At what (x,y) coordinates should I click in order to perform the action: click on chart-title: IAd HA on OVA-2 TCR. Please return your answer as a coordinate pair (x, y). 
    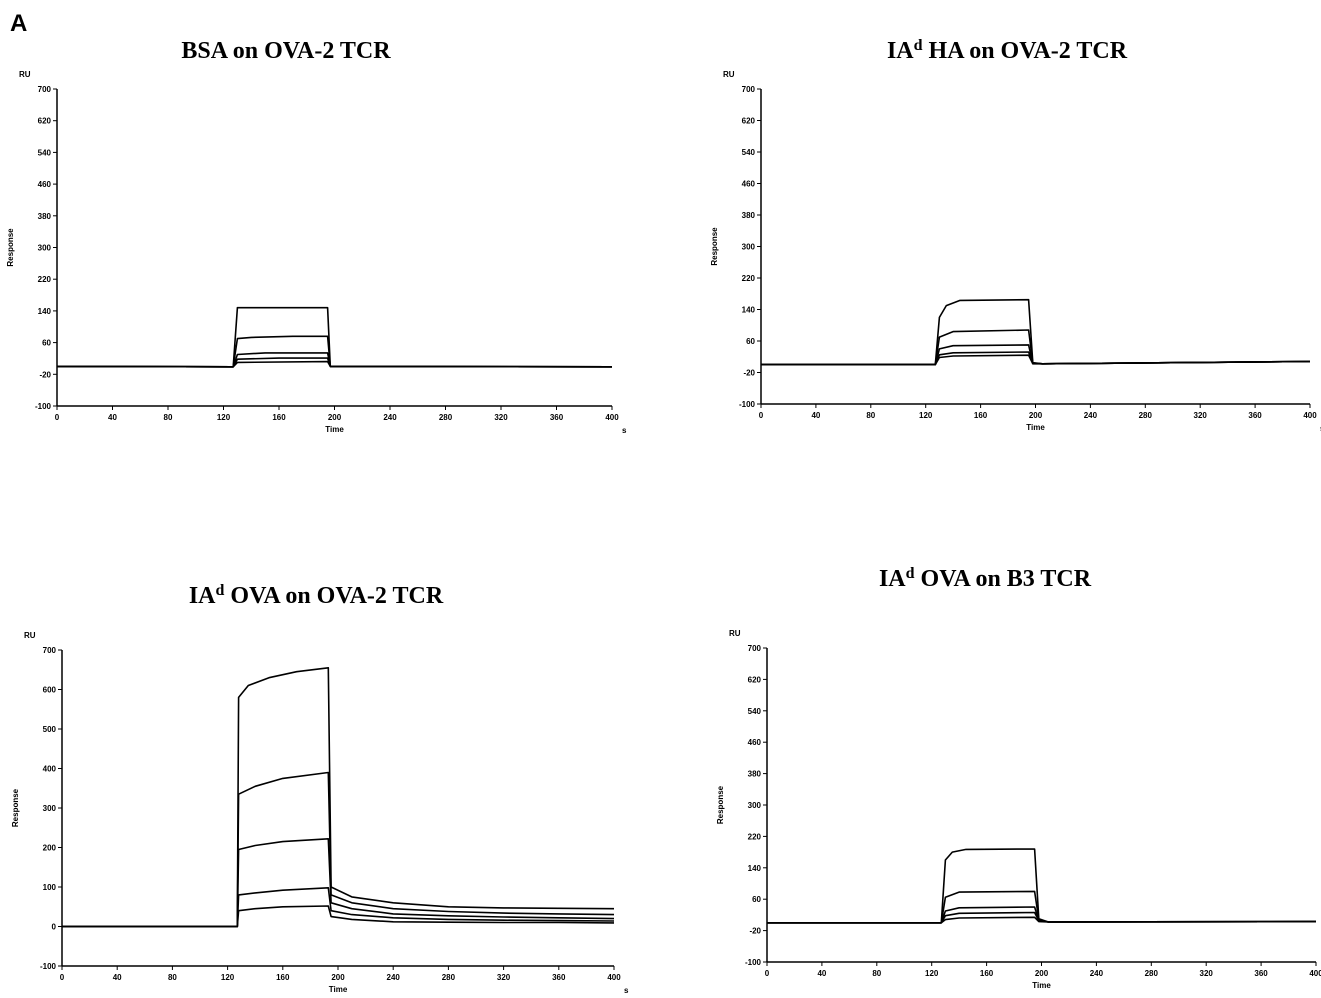
    Looking at the image, I should click on (1007, 50).